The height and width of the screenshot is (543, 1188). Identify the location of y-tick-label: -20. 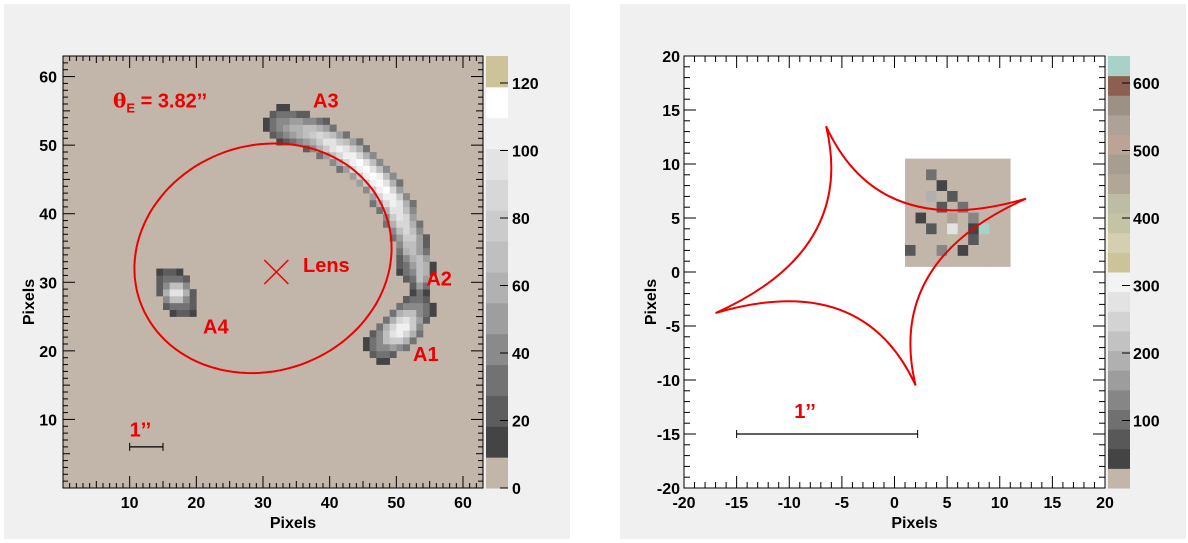
(668, 489).